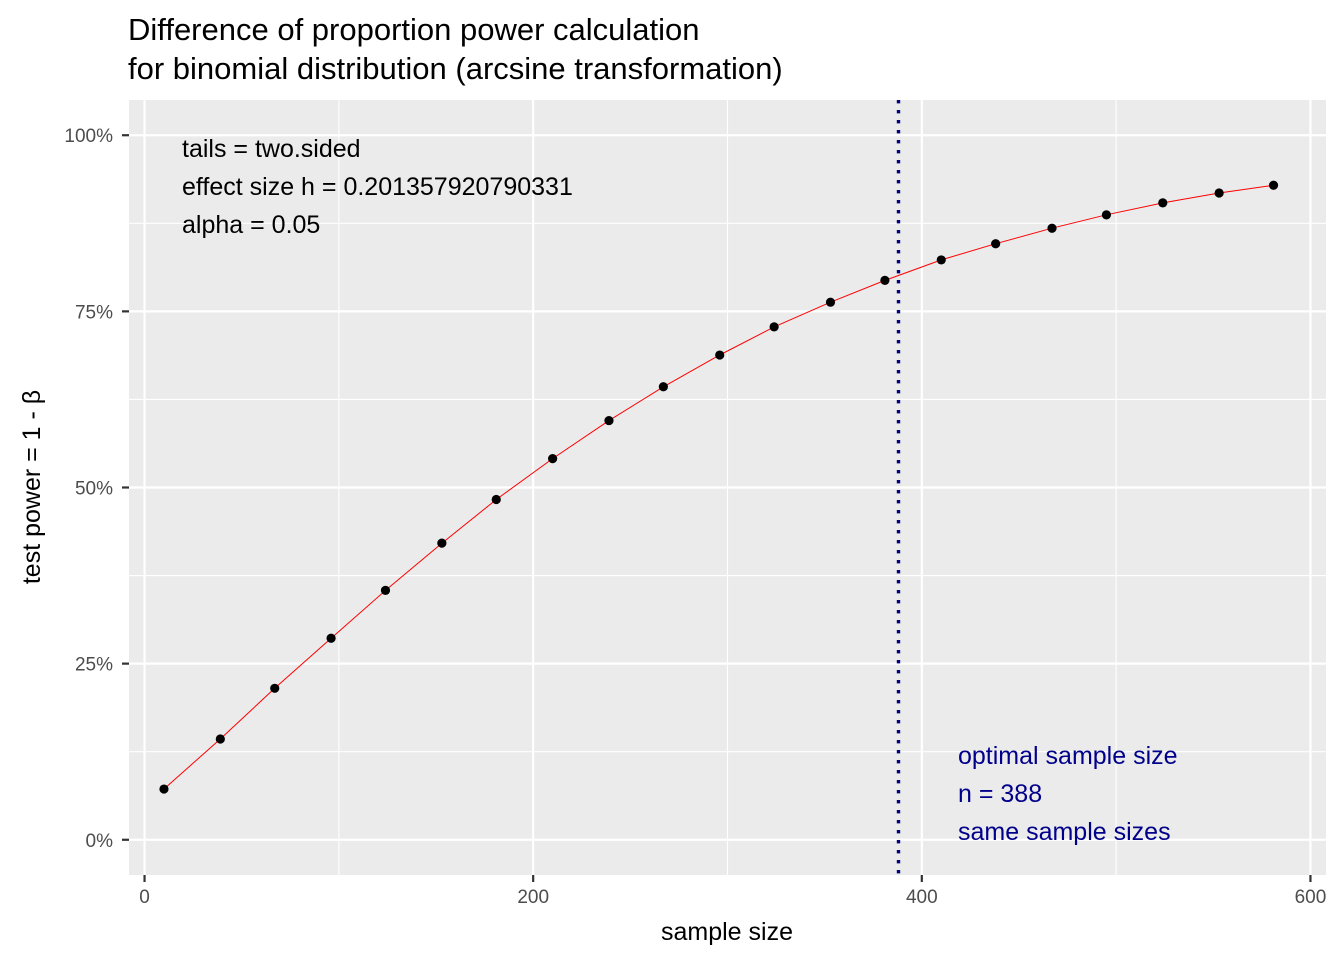 The image size is (1344, 960). What do you see at coordinates (32, 487) in the screenshot?
I see `y-axis-title: test power = 1 - β` at bounding box center [32, 487].